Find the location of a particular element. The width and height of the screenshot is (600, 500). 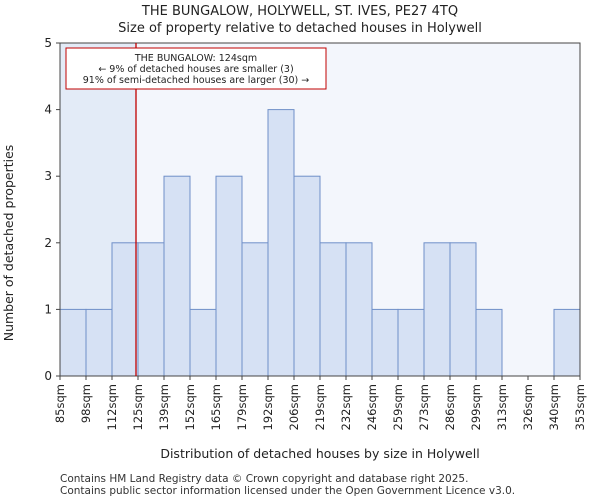

annotation-box is located at coordinates (196, 68).